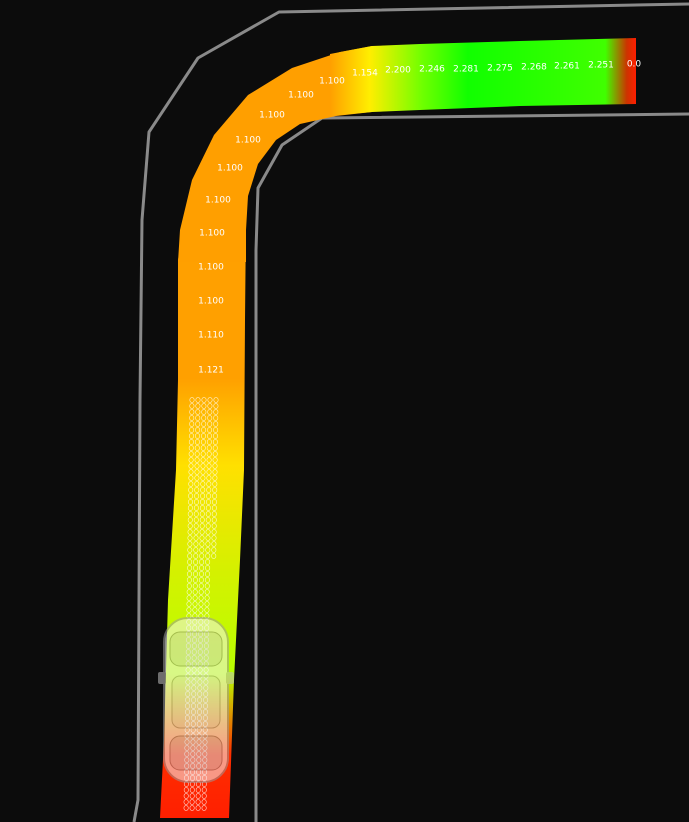 This screenshot has height=822, width=689. Describe the element at coordinates (432, 70) in the screenshot. I see `speed-label: 2.246` at that location.